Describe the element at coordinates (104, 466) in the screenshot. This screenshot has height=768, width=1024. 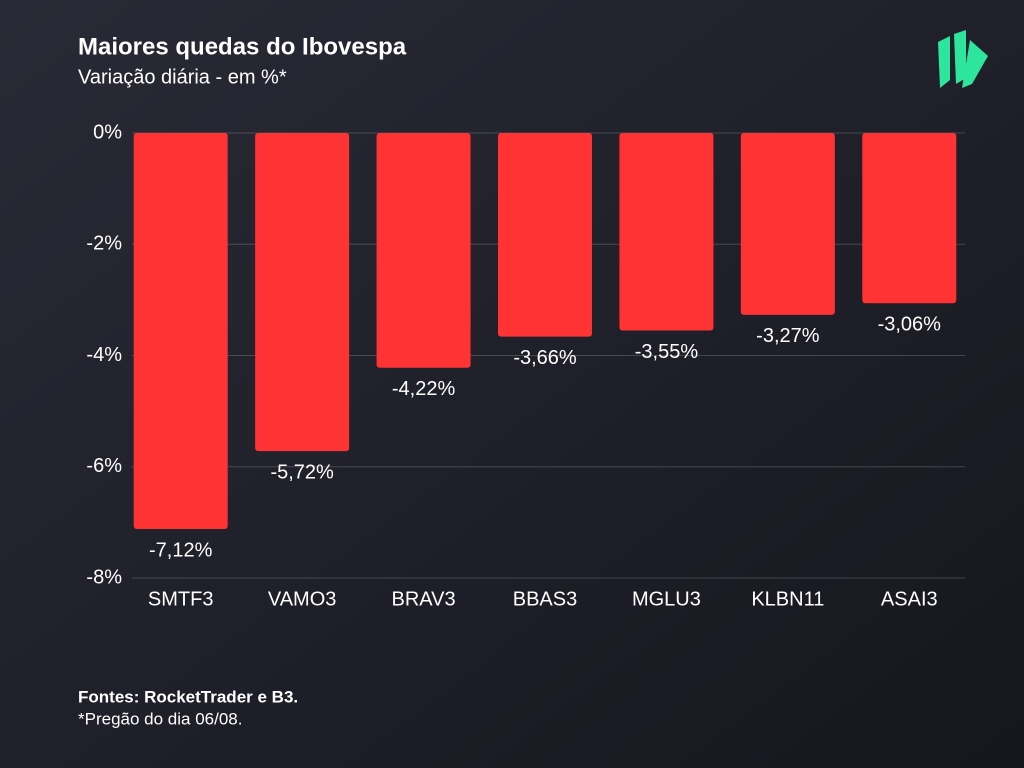
I see `y-tick-label: -6%` at that location.